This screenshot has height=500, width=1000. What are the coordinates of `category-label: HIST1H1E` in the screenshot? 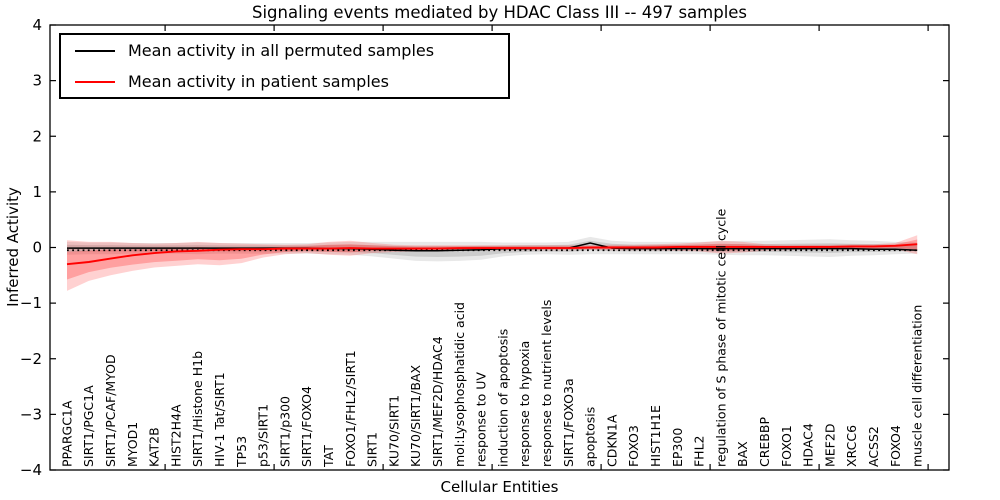 It's located at (655, 436).